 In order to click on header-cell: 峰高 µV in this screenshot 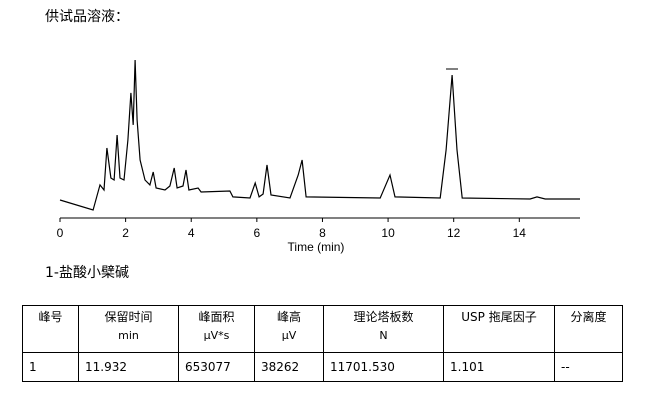, I will do `click(289, 329)`.